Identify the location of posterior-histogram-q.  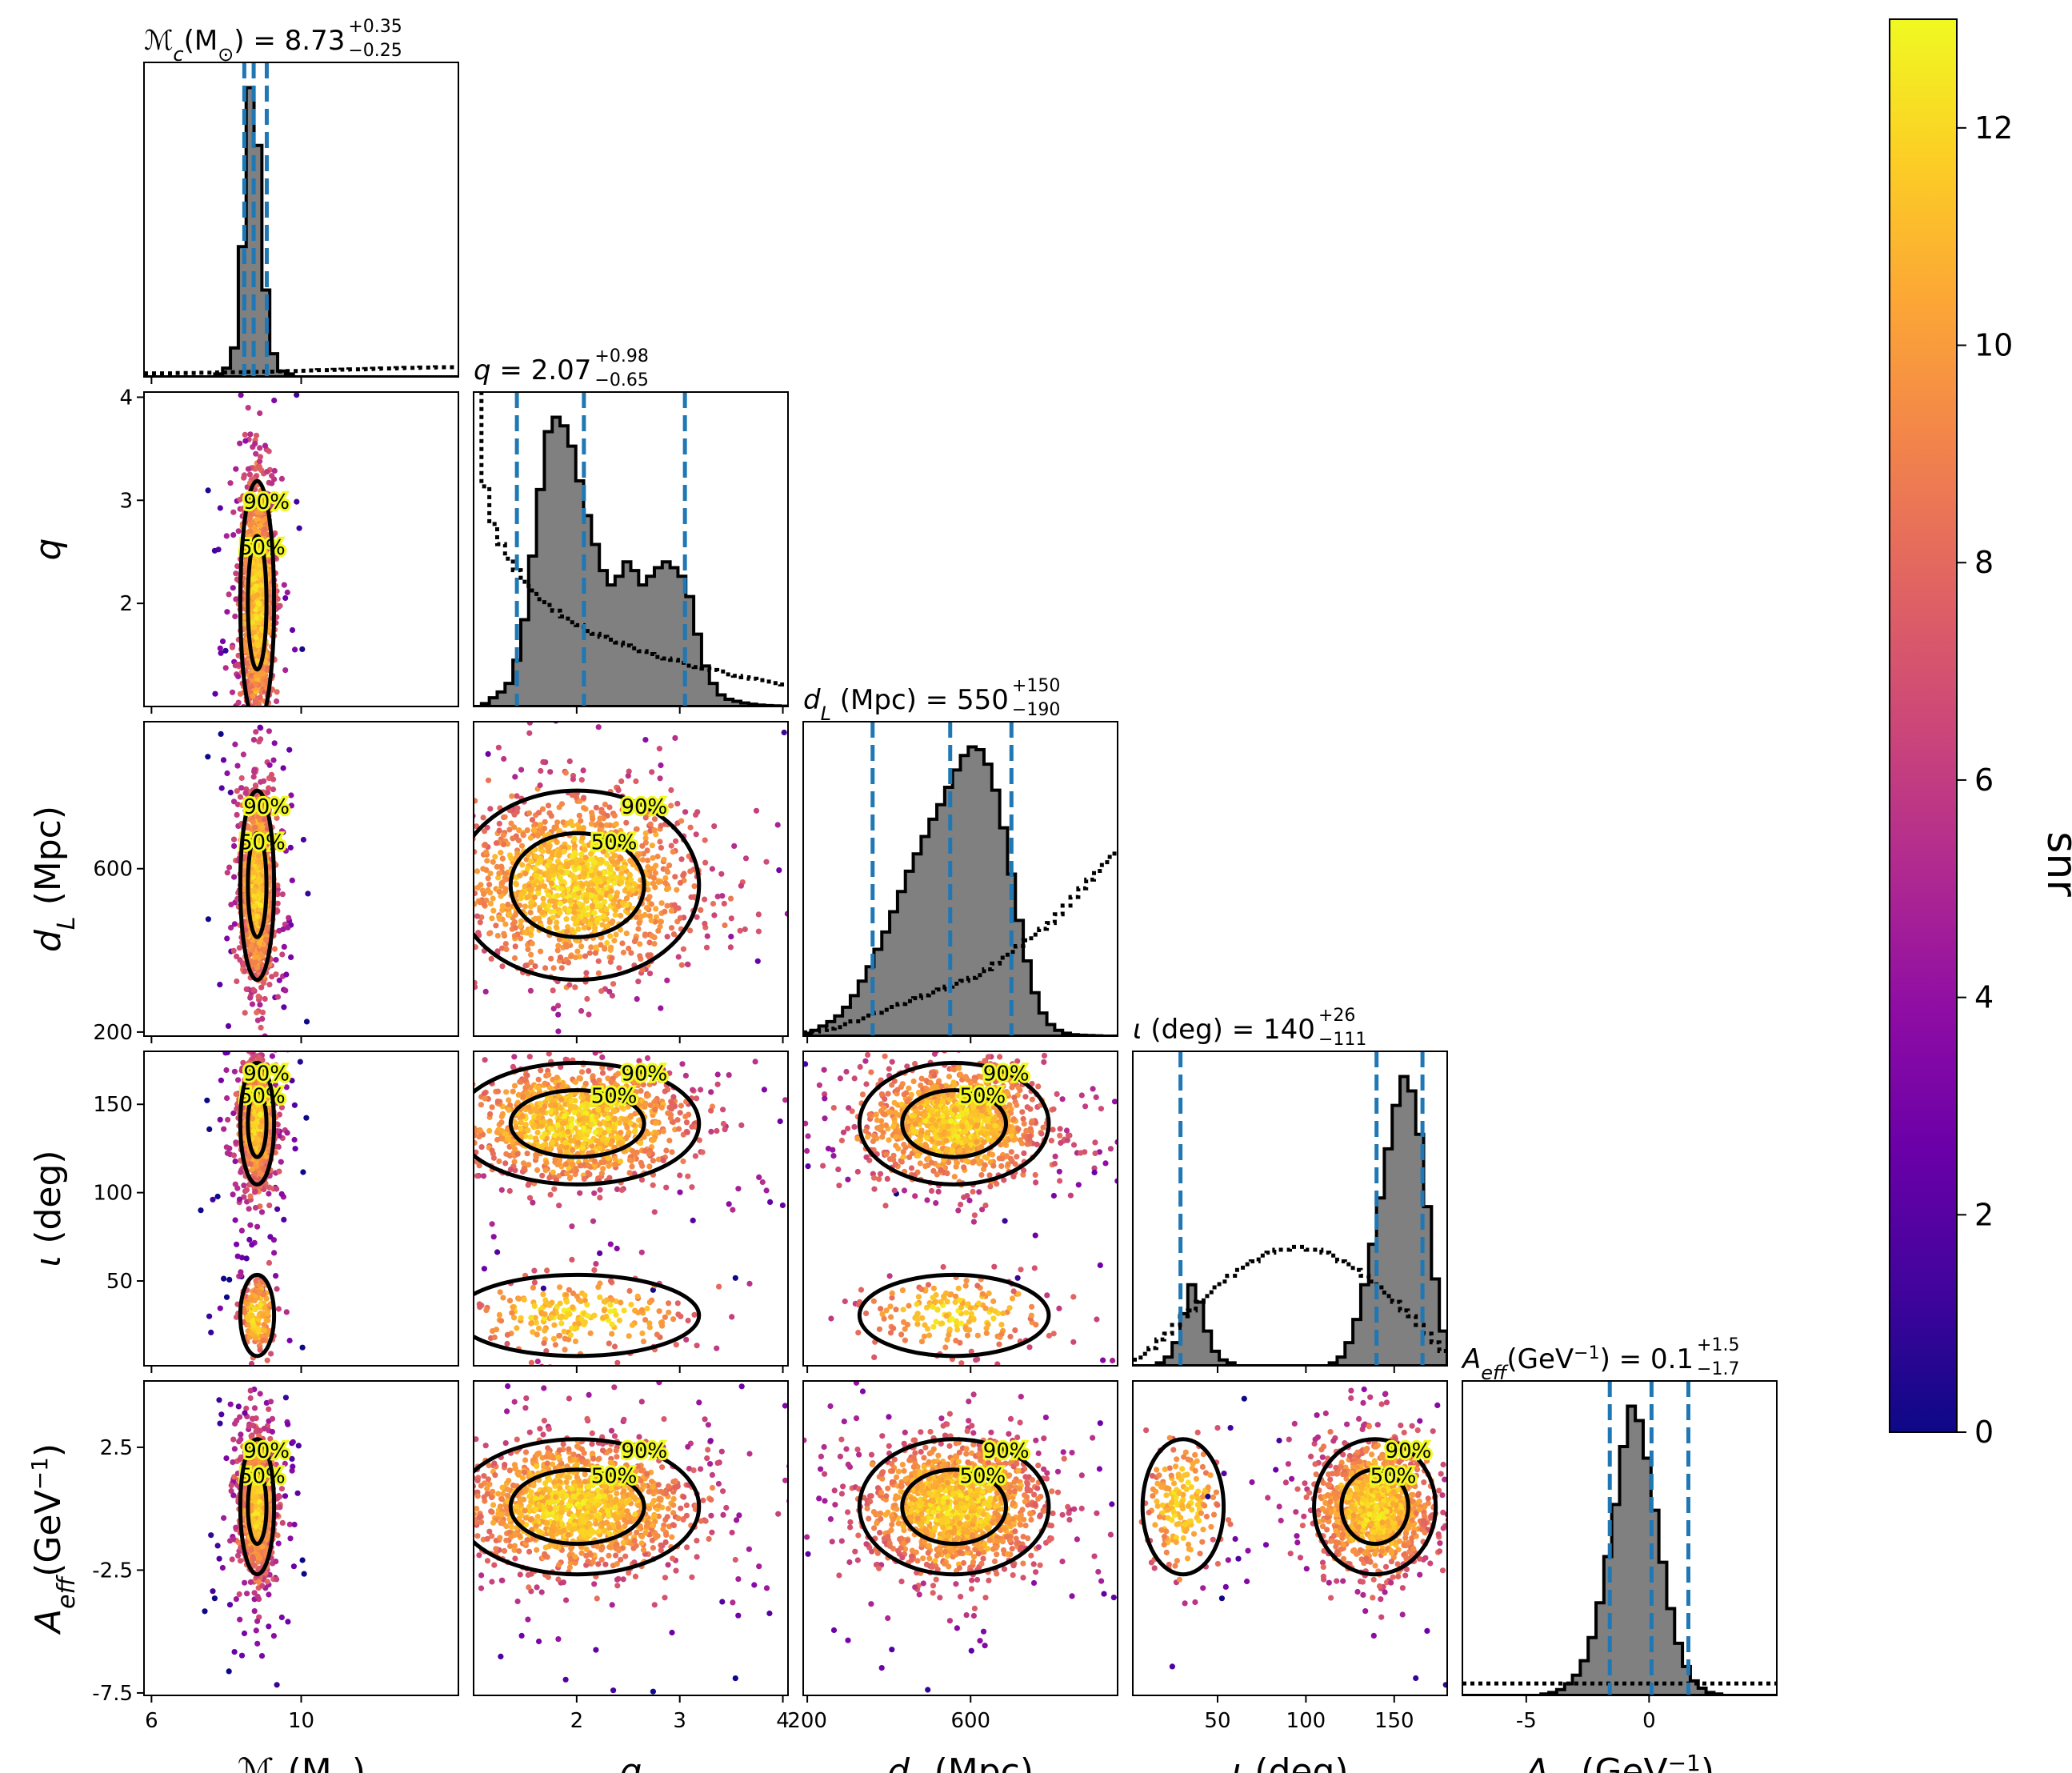
(631, 560).